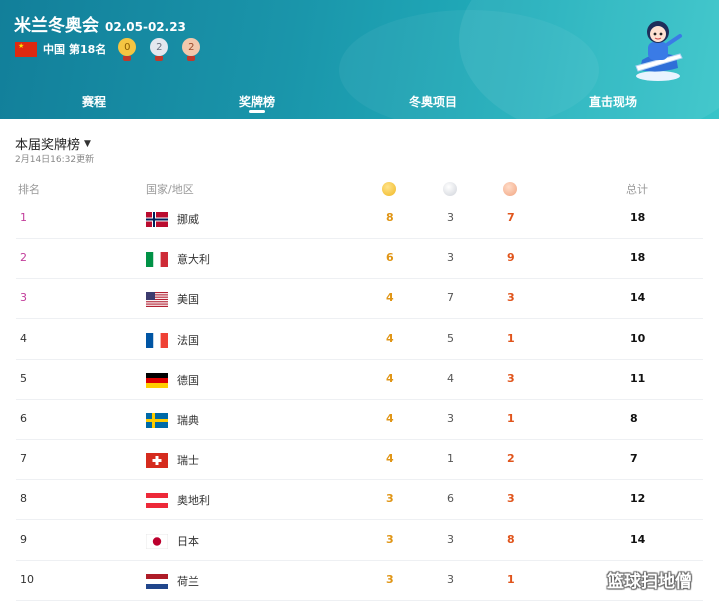 The width and height of the screenshot is (719, 602). I want to click on gold-medal-icon, so click(389, 189).